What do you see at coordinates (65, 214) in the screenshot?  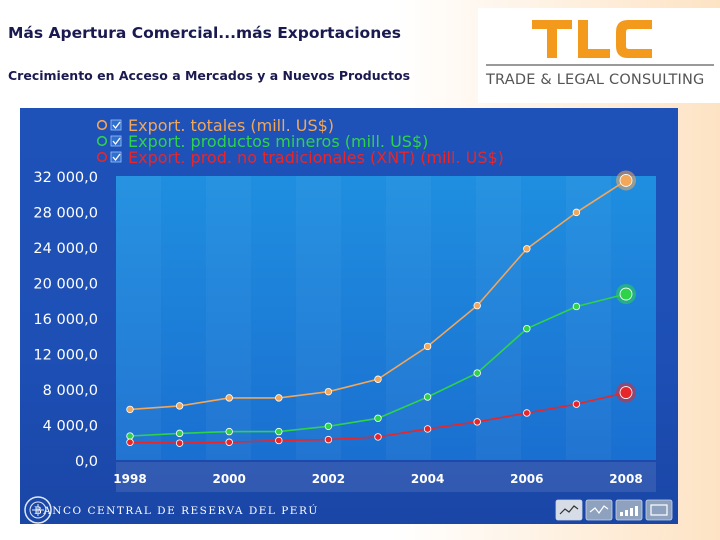 I see `y-tick-label: 28 000,0` at bounding box center [65, 214].